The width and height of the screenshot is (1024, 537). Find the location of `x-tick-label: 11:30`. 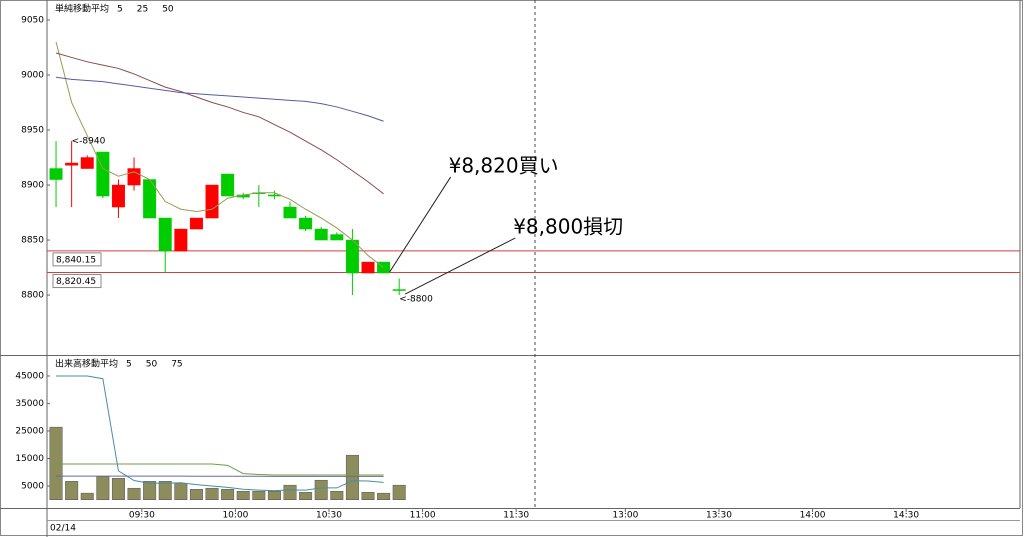

x-tick-label: 11:30 is located at coordinates (516, 516).